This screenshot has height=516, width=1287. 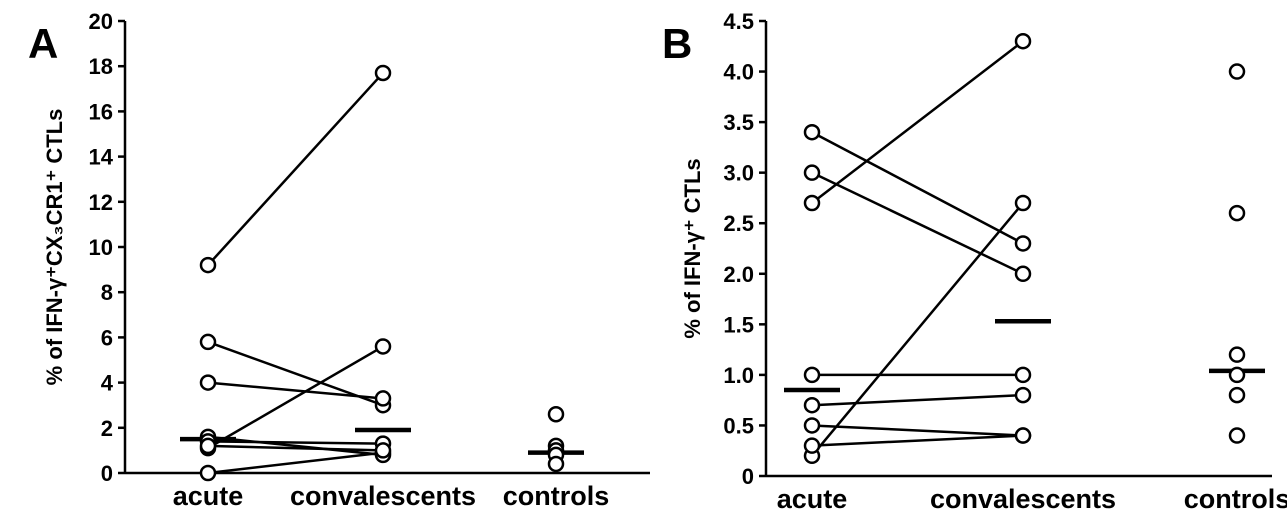 What do you see at coordinates (107, 337) in the screenshot?
I see `y-tick-label: 6` at bounding box center [107, 337].